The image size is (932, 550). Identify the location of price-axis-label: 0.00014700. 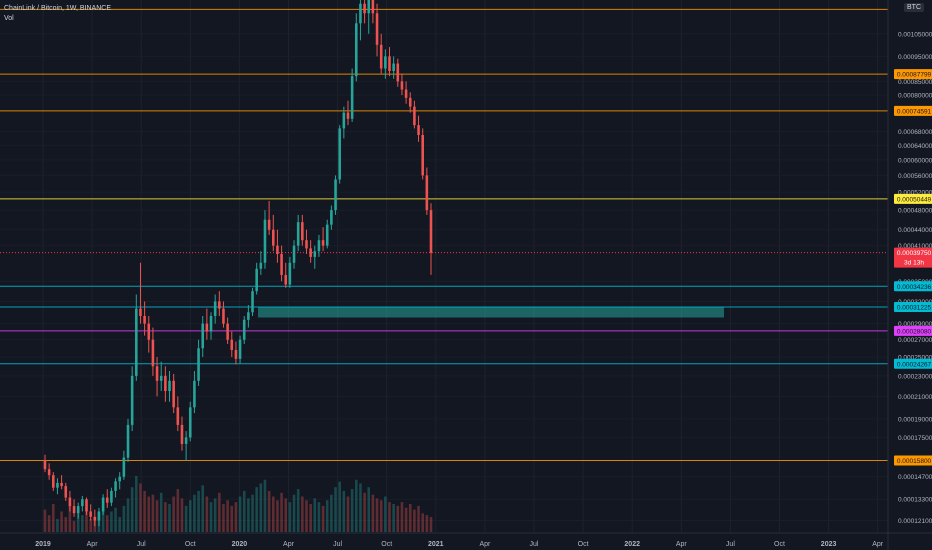
(915, 477).